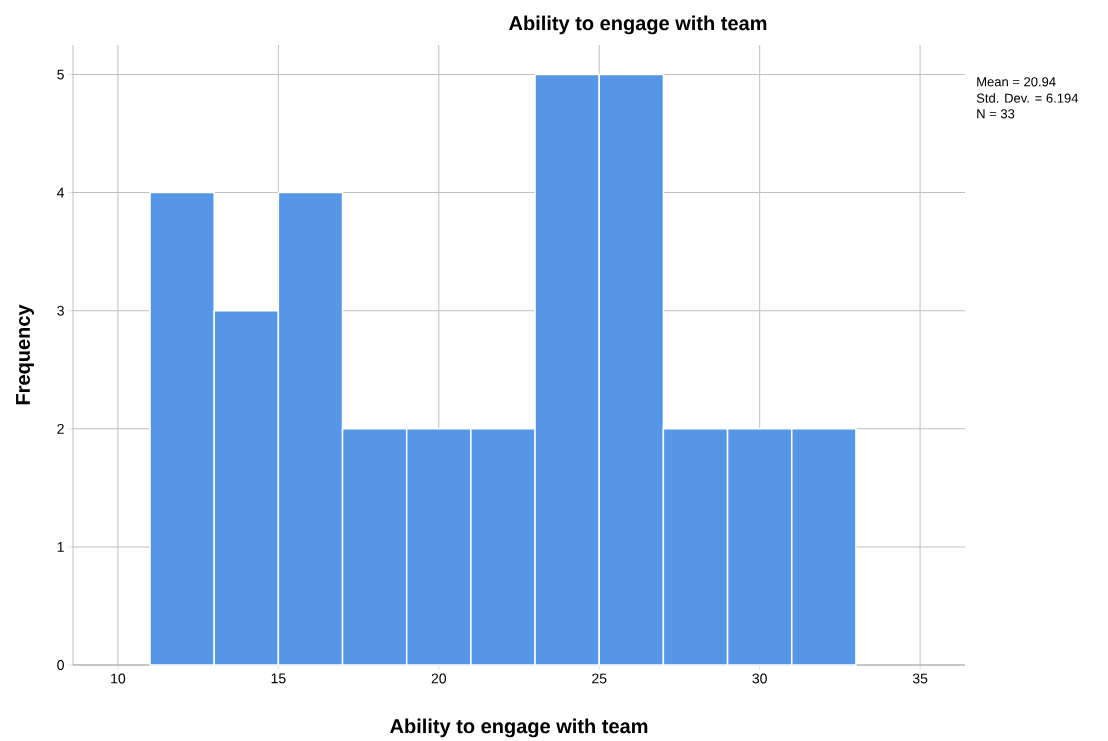  Describe the element at coordinates (60, 429) in the screenshot. I see `y-tick-label: 2` at that location.